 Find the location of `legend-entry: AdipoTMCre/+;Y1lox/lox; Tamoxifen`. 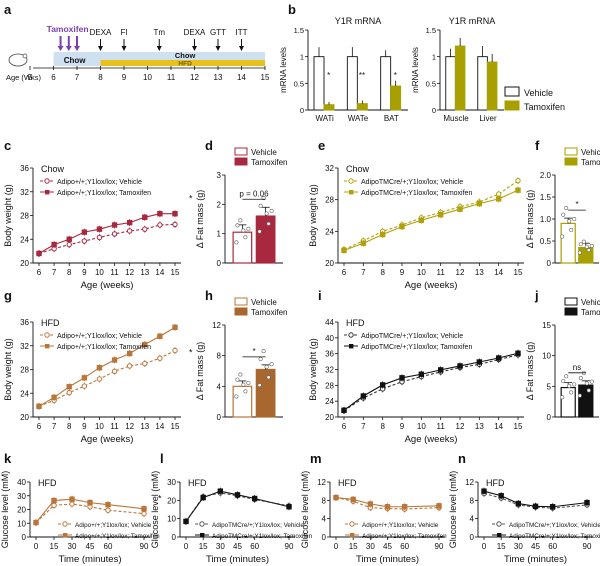

legend-entry: AdipoTMCre/+;Y1lox/lox; Tamoxifen is located at coordinates (262, 536).